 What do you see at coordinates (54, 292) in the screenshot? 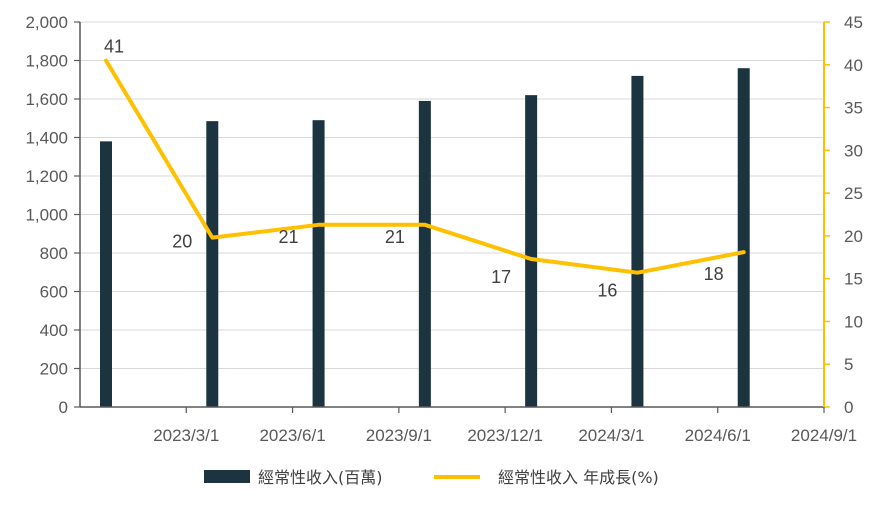
I see `left-axis-tick-label: 600` at bounding box center [54, 292].